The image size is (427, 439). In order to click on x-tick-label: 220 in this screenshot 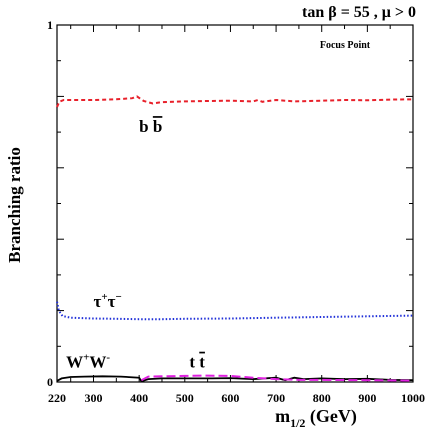, I will do `click(57, 398)`.